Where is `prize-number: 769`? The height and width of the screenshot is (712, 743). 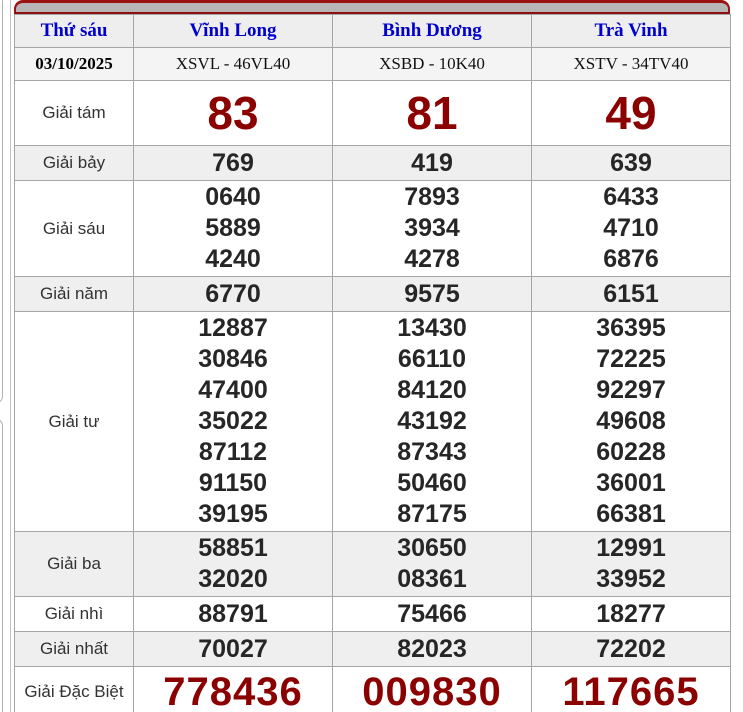 prize-number: 769 is located at coordinates (233, 162).